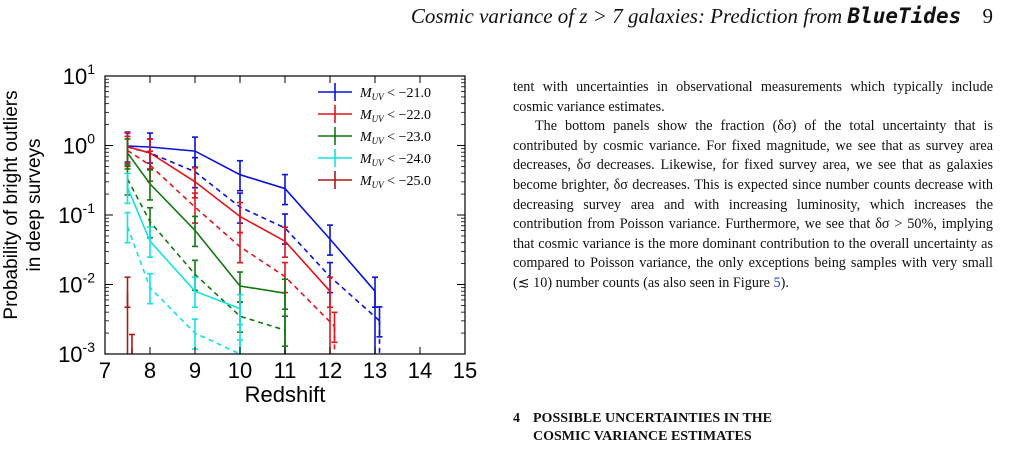 The image size is (1013, 456). What do you see at coordinates (642, 436) in the screenshot?
I see `section-title-line2: COSMIC VARIANCE ESTIMATES` at bounding box center [642, 436].